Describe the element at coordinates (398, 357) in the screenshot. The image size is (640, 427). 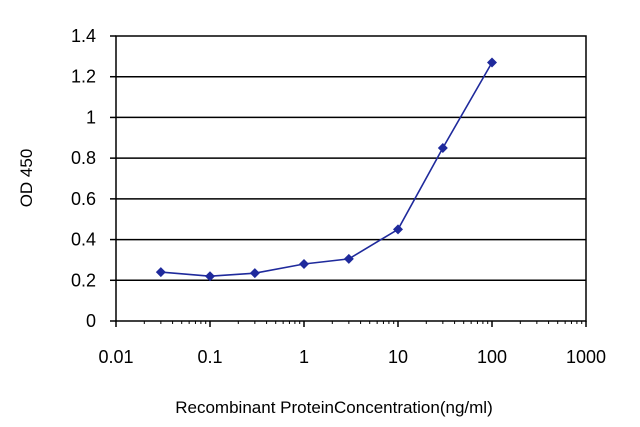
I see `x-tick-label: 10` at that location.